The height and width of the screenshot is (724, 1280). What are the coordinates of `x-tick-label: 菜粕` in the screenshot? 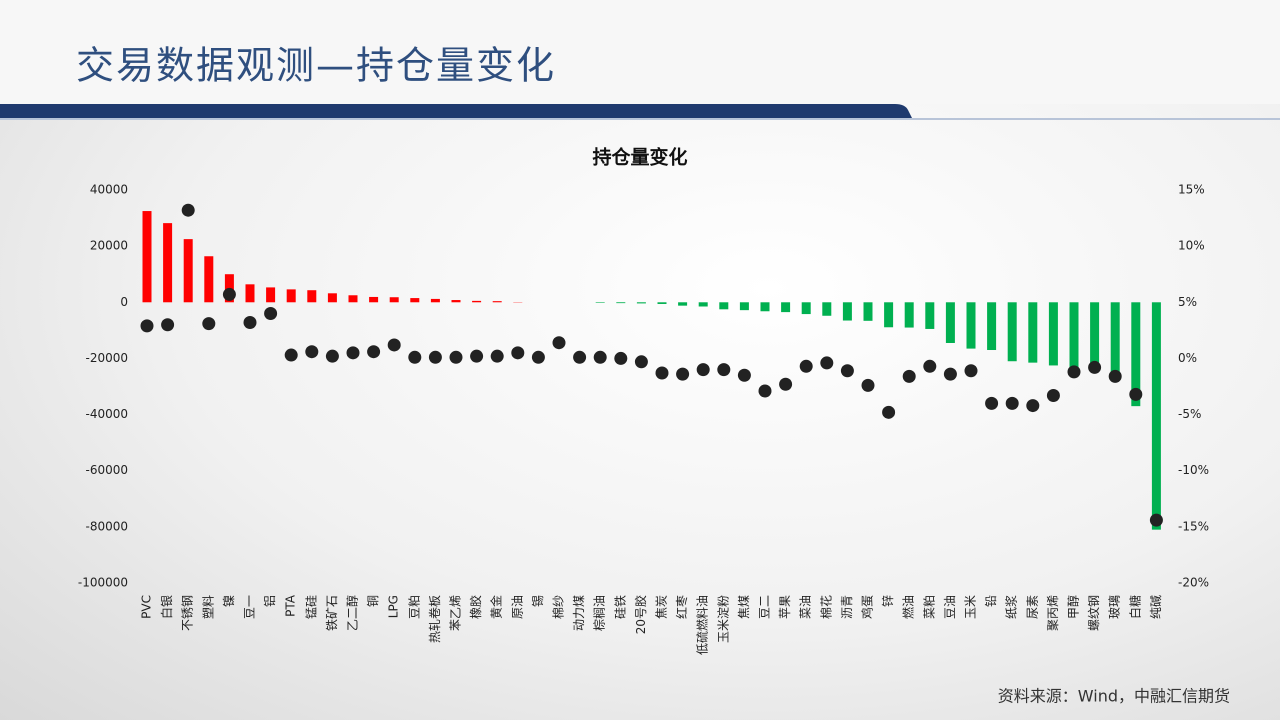 It's located at (928, 607).